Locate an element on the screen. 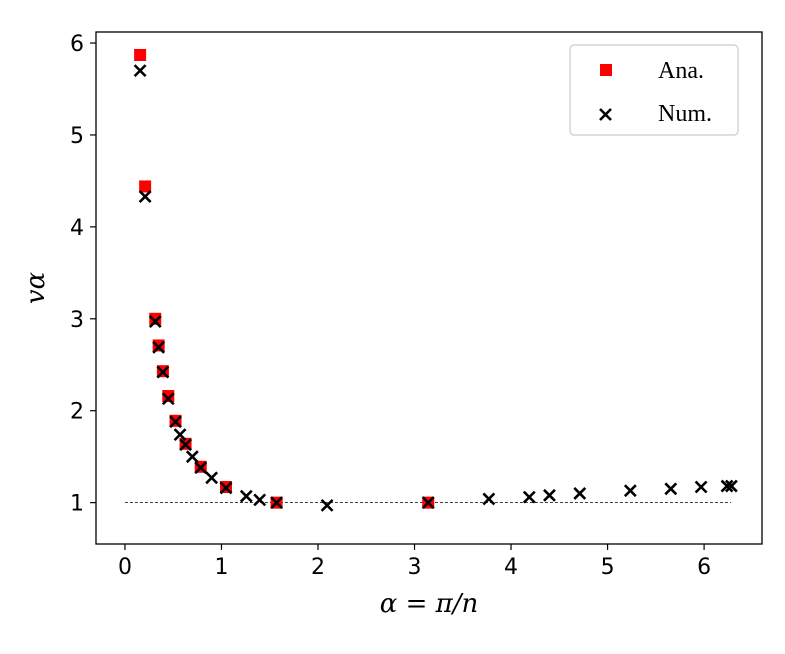 This screenshot has height=654, width=785. legend-label-num: Num. is located at coordinates (685, 114).